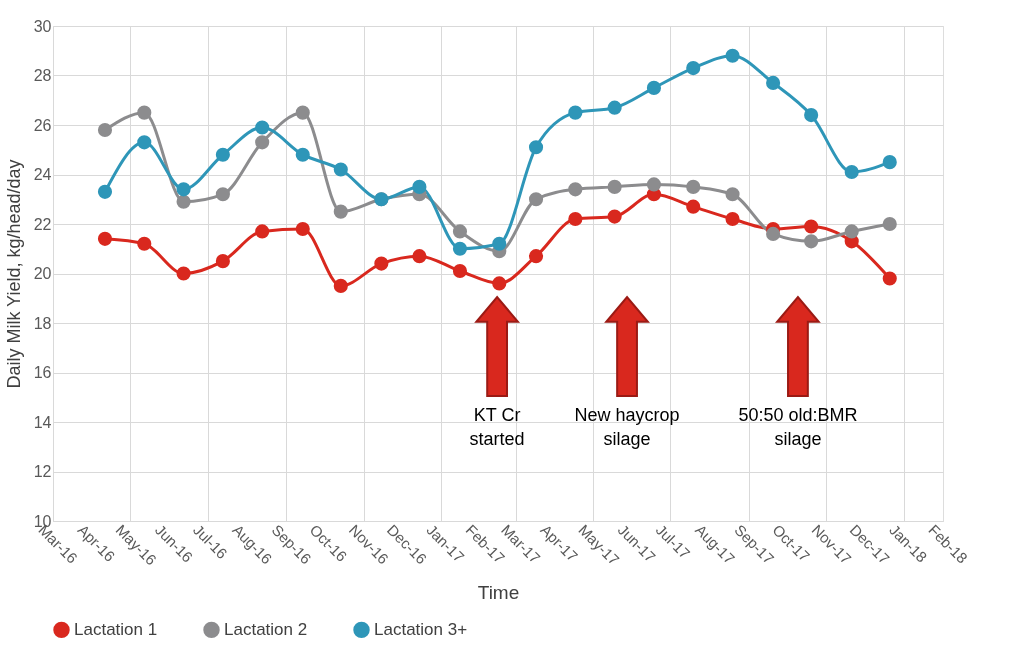 The image size is (1026, 655). I want to click on annotation: KT Cr started, so click(497, 427).